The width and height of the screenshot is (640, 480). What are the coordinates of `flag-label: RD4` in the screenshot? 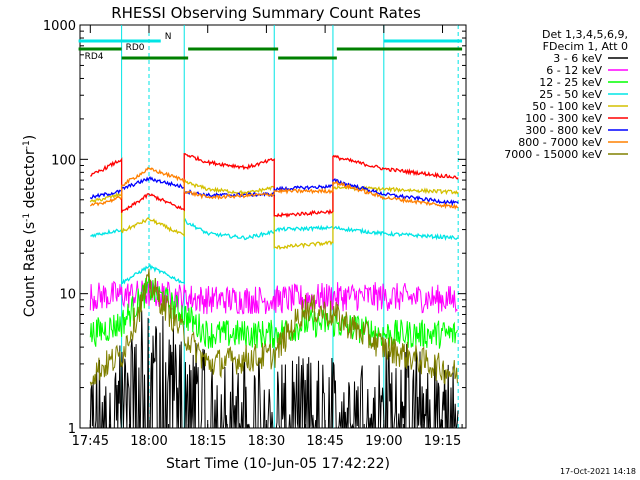 It's located at (94, 57).